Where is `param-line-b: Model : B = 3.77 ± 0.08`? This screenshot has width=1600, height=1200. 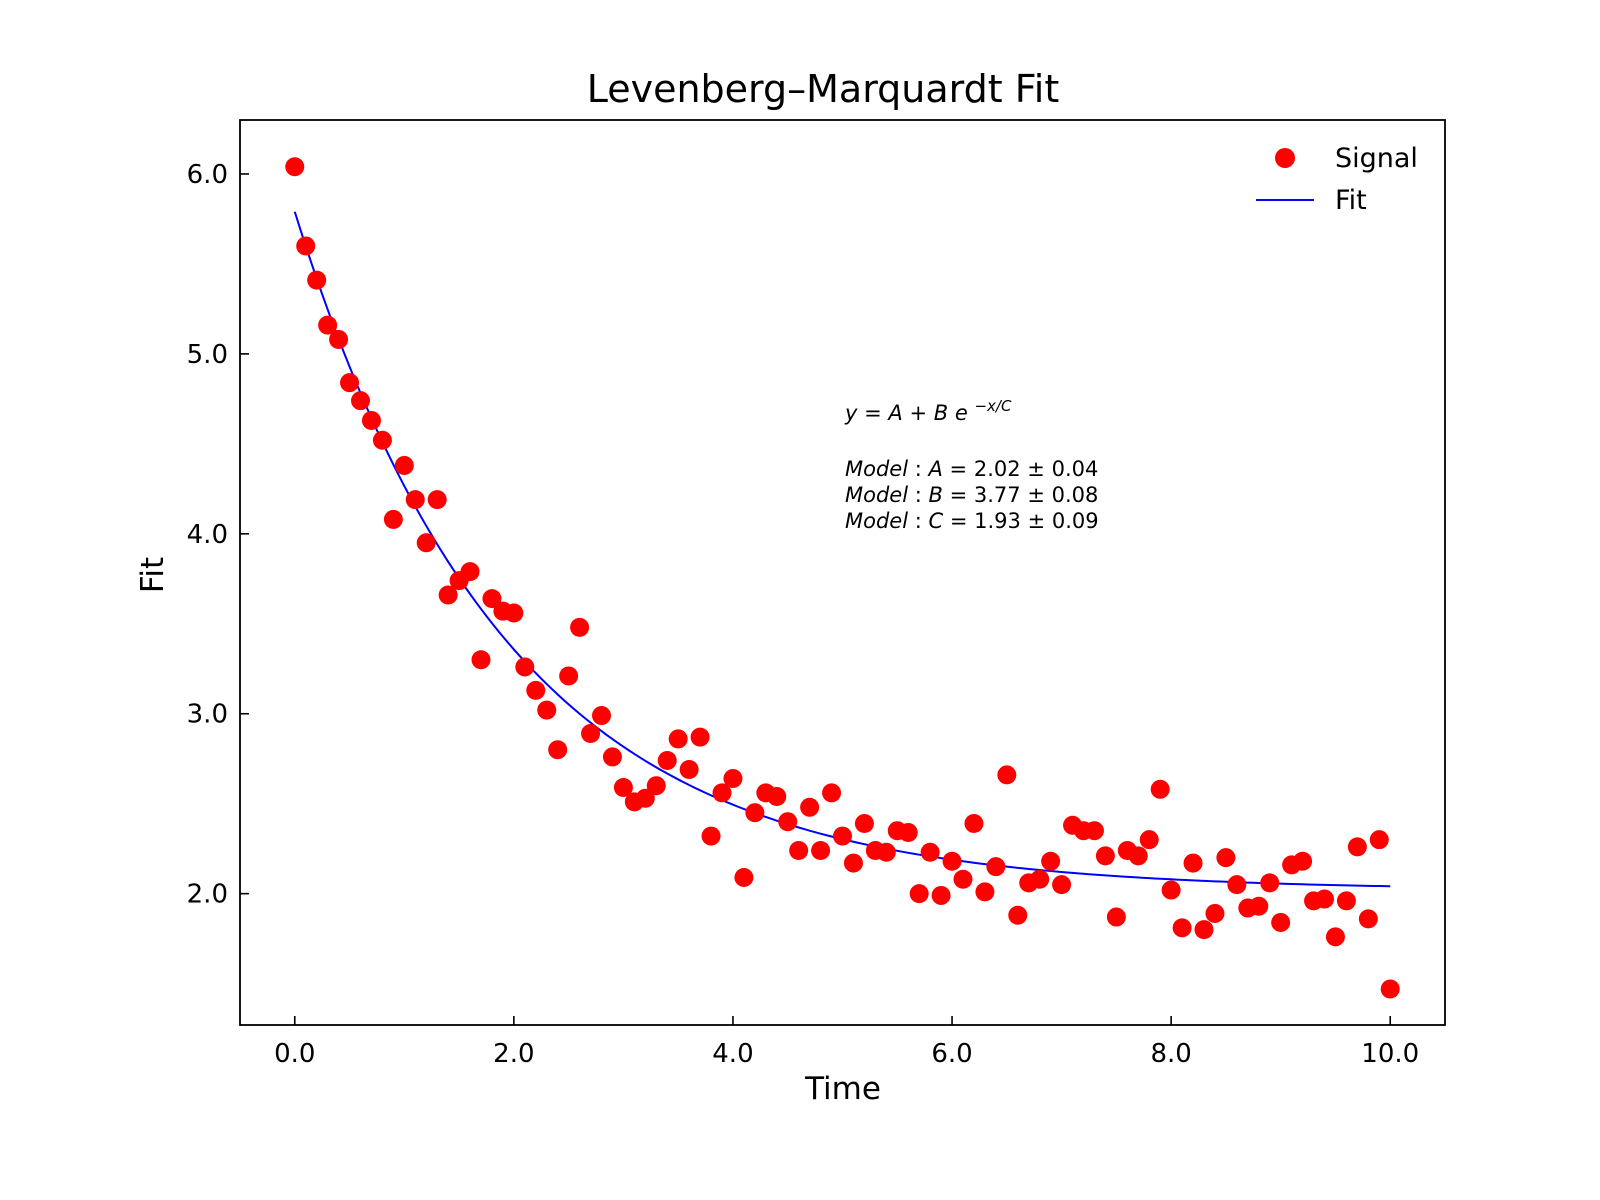 param-line-b: Model : B = 3.77 ± 0.08 is located at coordinates (971, 495).